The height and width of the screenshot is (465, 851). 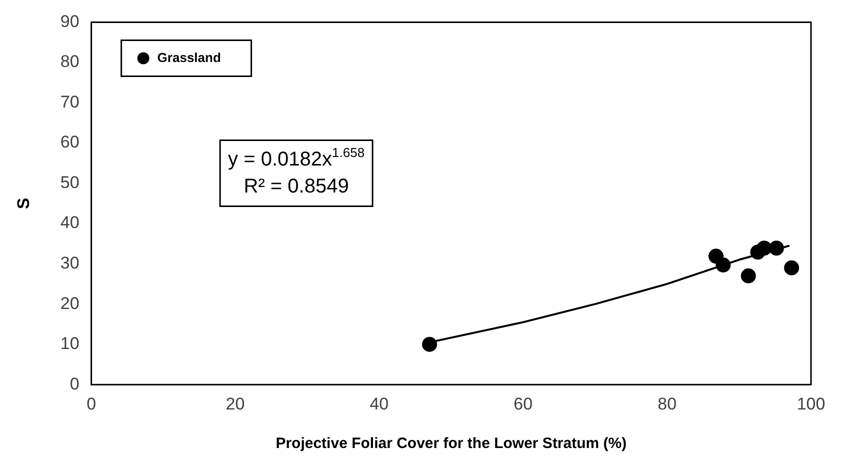 What do you see at coordinates (667, 404) in the screenshot?
I see `x-tick-label: 80` at bounding box center [667, 404].